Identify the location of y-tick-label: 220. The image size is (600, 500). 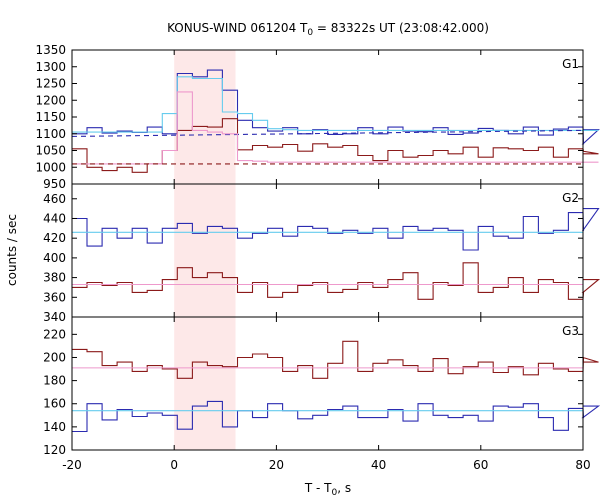
(54, 334).